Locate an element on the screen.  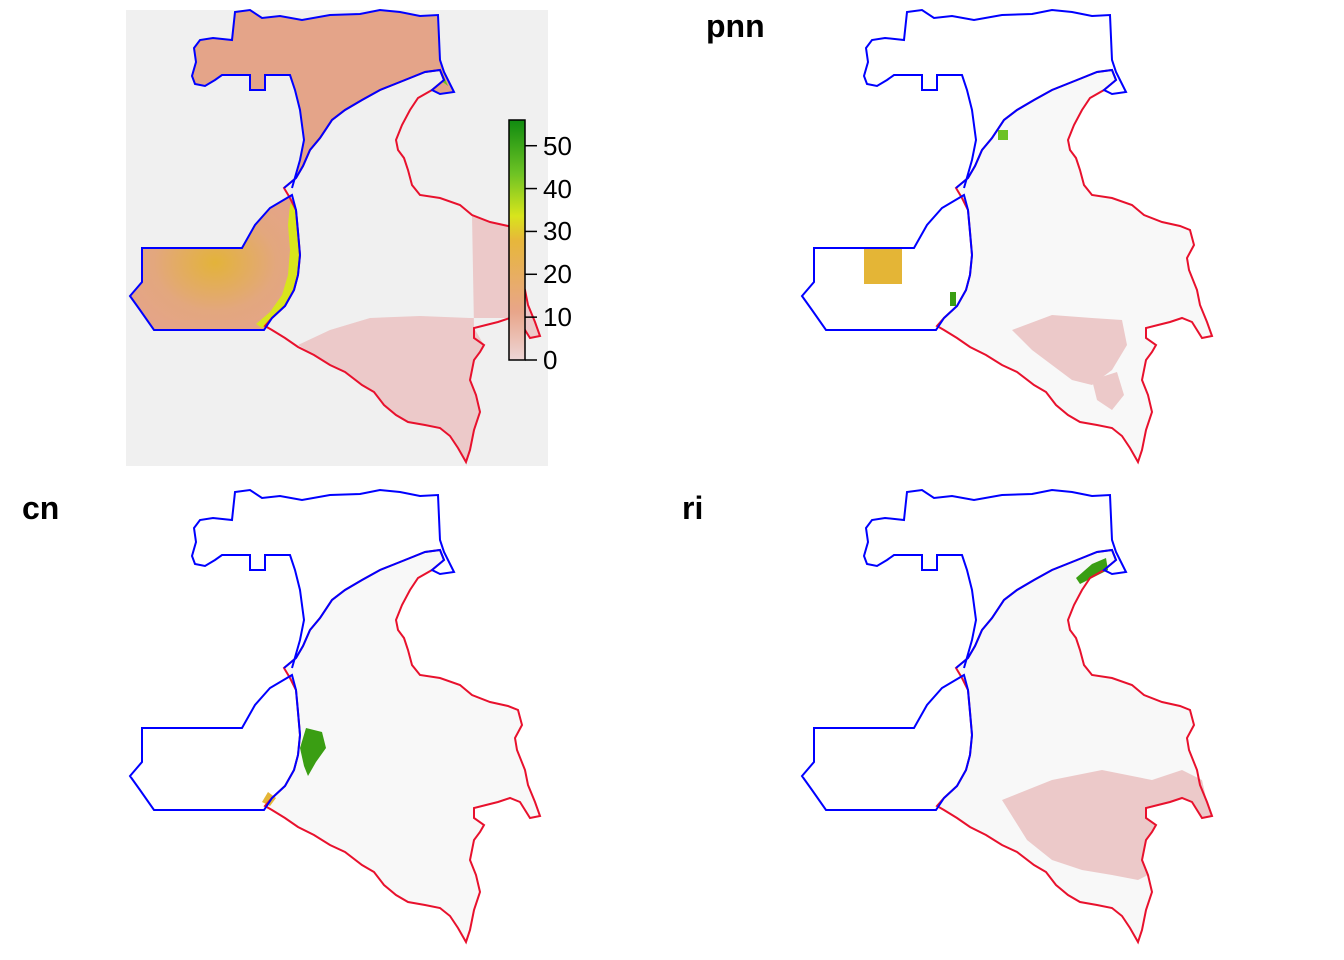
panel-title-cn: cn is located at coordinates (41, 508).